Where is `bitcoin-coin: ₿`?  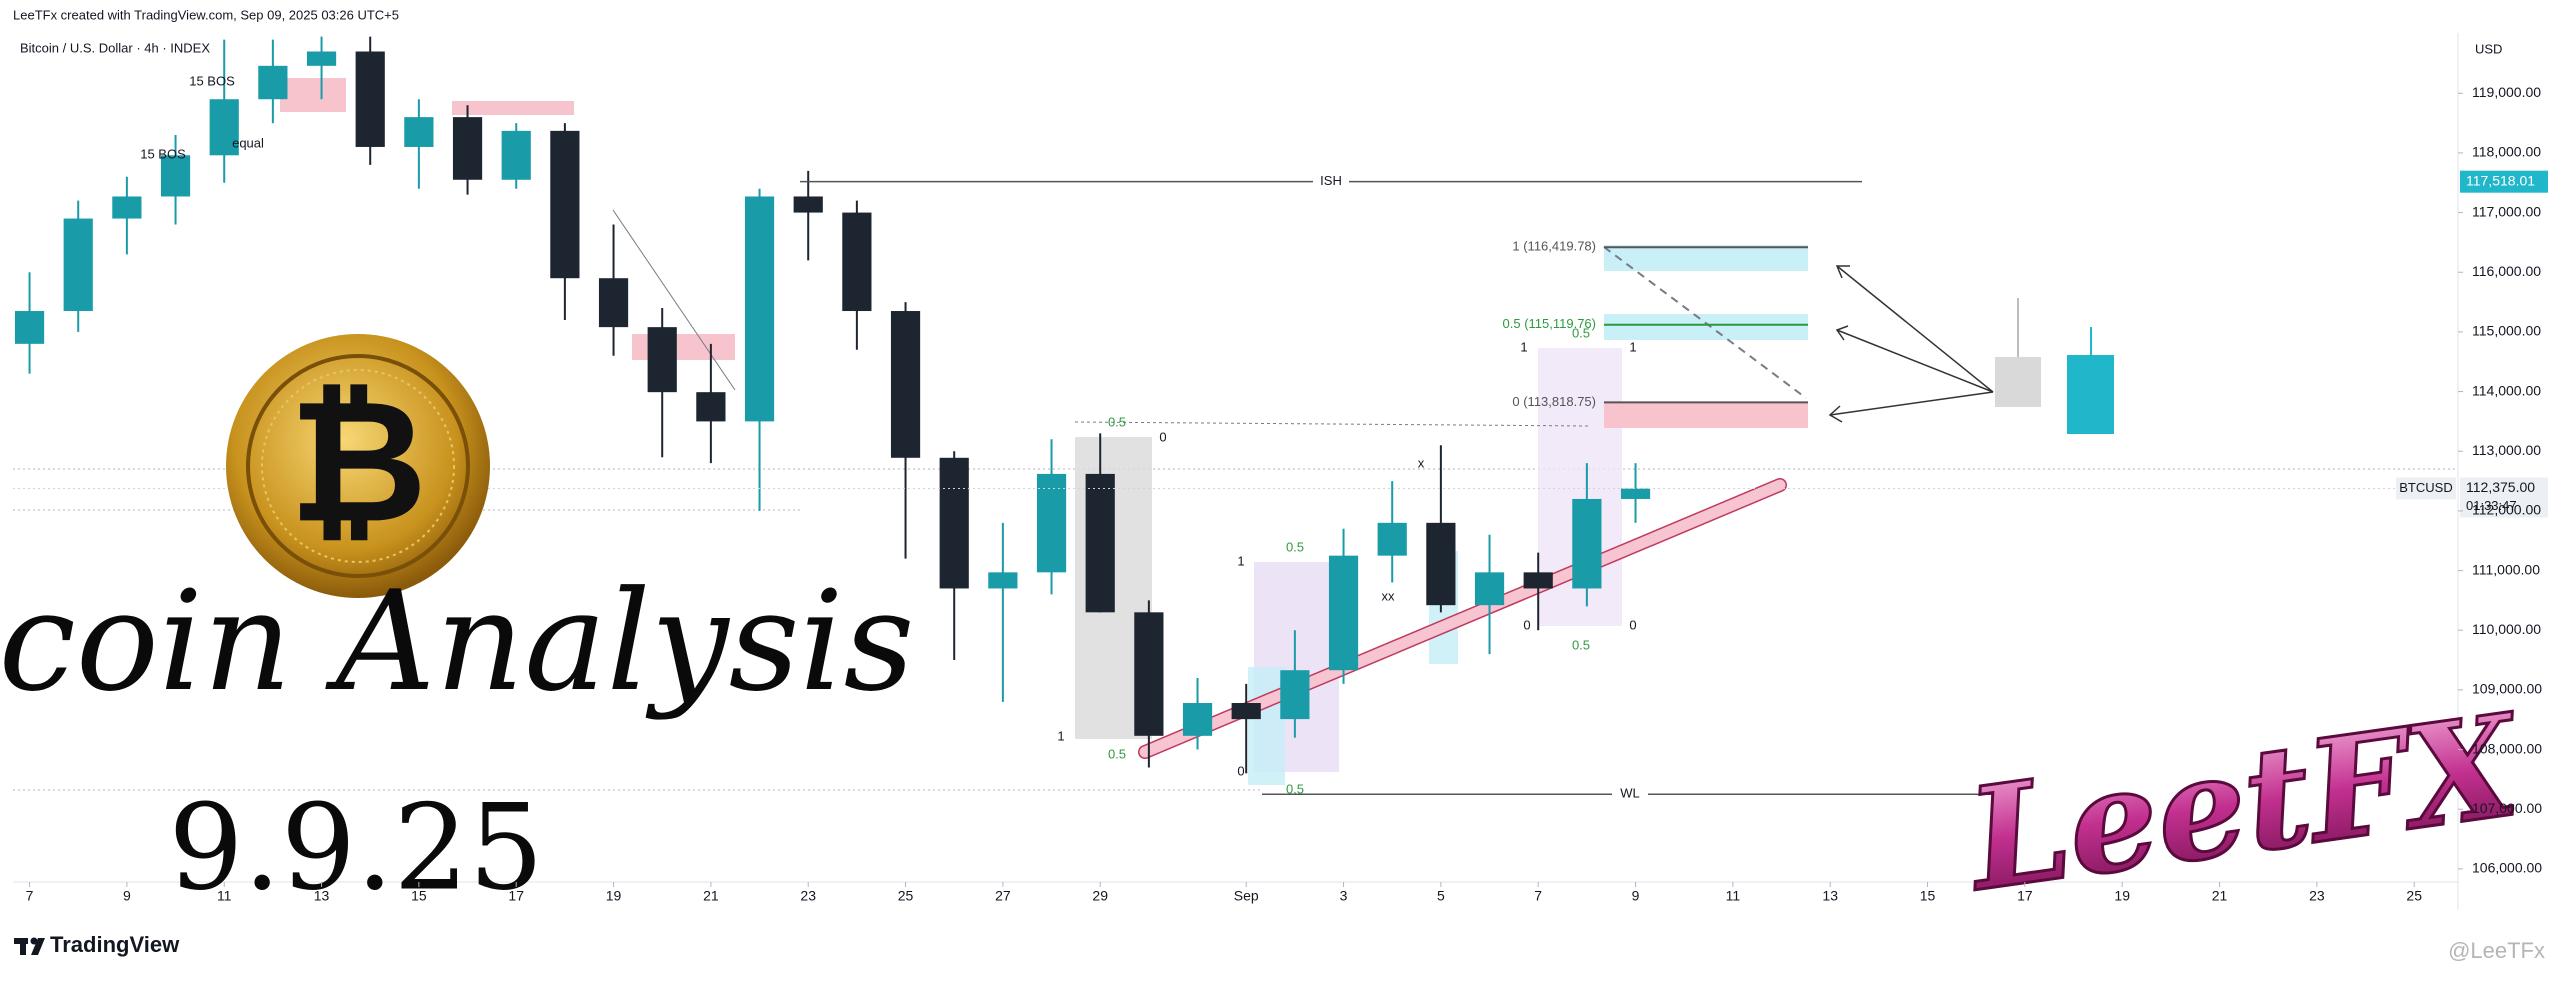 bitcoin-coin: ₿ is located at coordinates (358, 466).